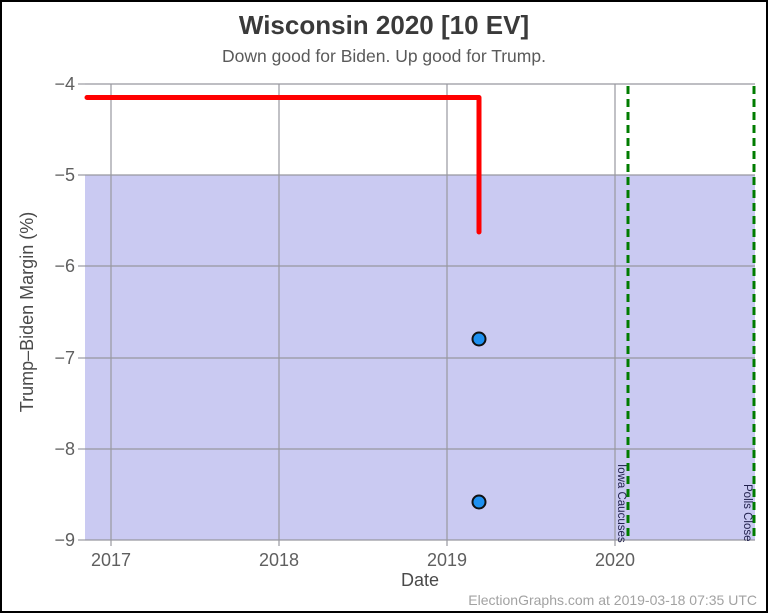 This screenshot has height=613, width=768. Describe the element at coordinates (363, 560) in the screenshot. I see `x-tick-labels: 2017 2018 2019 2020` at that location.